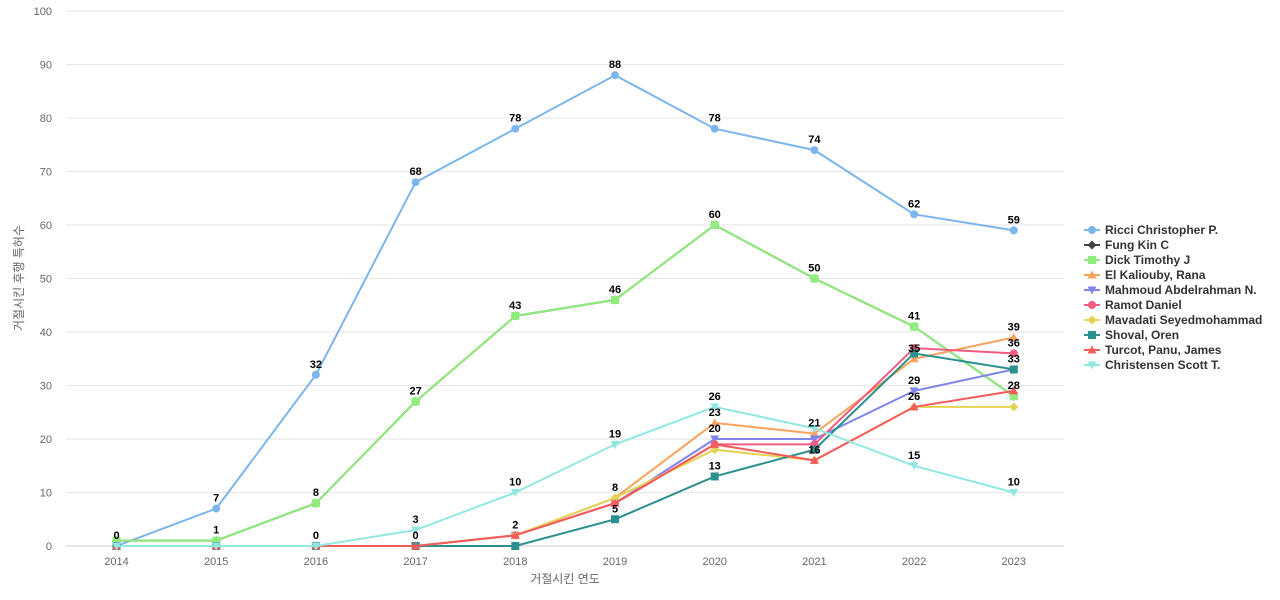 This screenshot has height=600, width=1280. Describe the element at coordinates (46, 173) in the screenshot. I see `y-tick-label: 70` at that location.